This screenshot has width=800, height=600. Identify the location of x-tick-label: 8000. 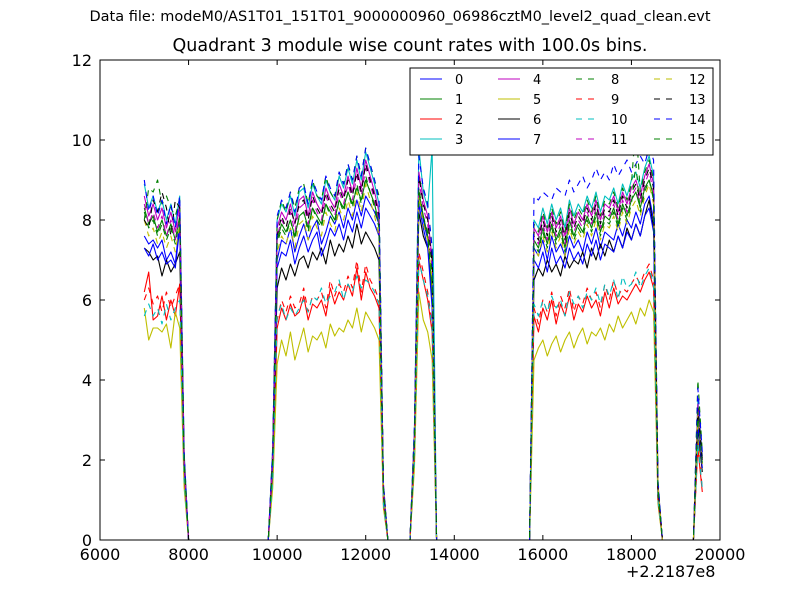
(188, 554).